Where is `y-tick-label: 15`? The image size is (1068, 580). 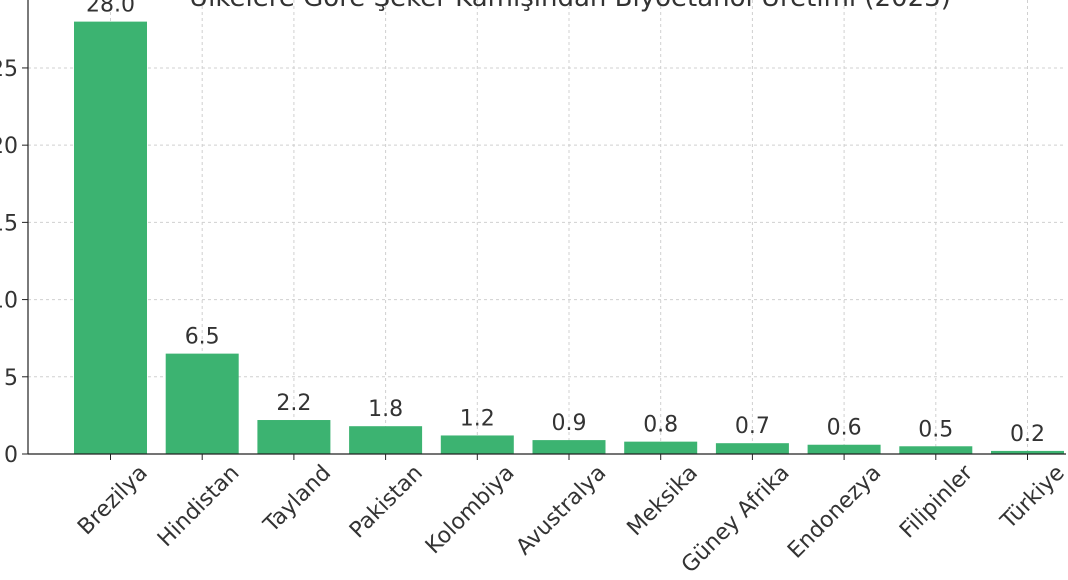
y-tick-label: 15 is located at coordinates (9, 223).